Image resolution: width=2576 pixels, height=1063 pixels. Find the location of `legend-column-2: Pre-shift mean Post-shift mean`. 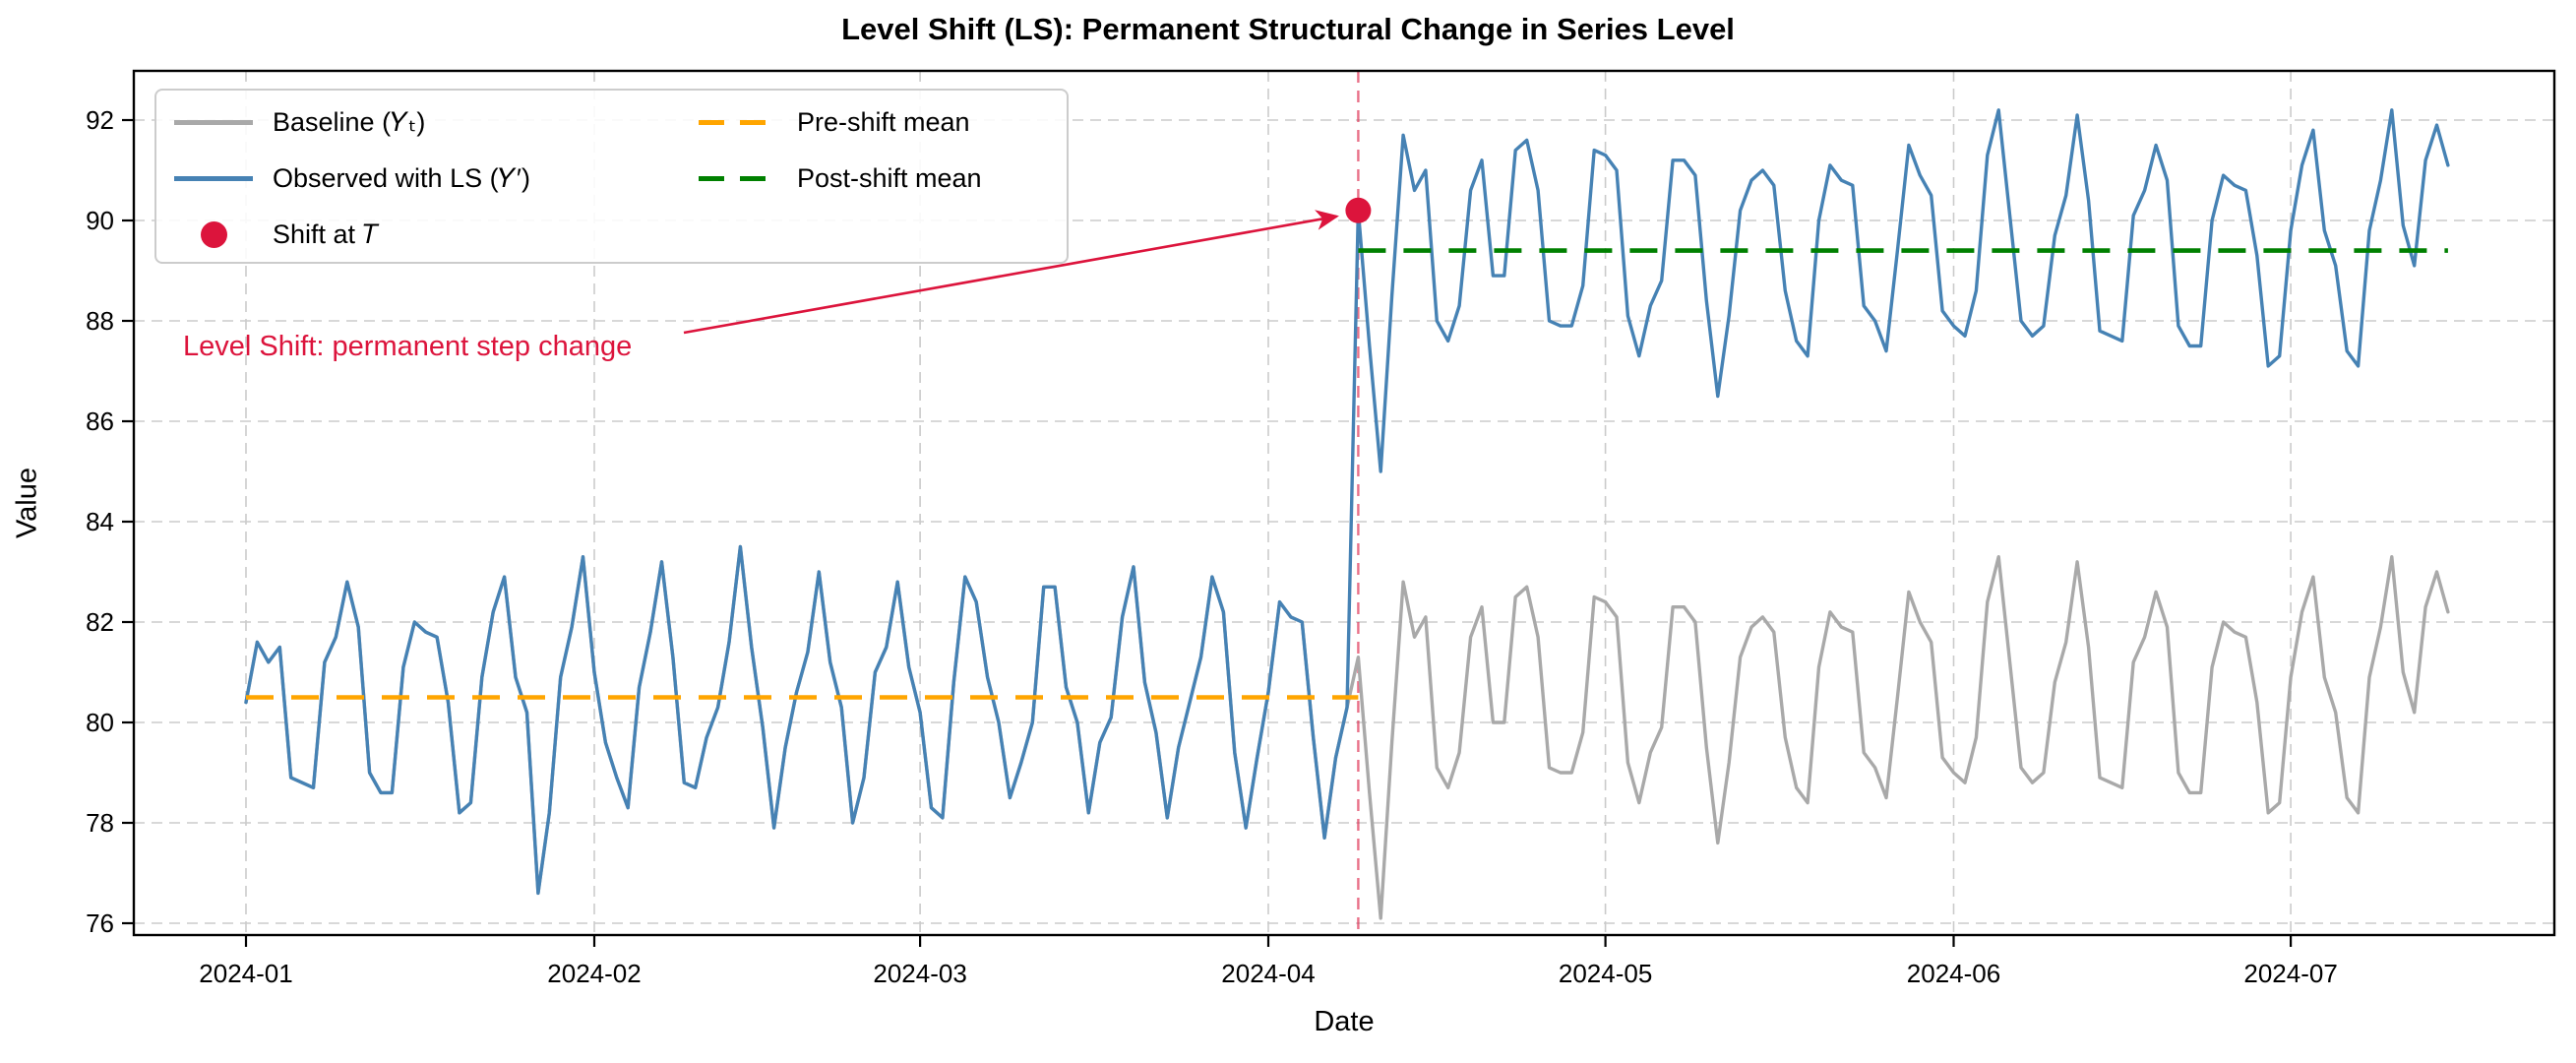

legend-column-2: Pre-shift mean Post-shift mean is located at coordinates (836, 150).